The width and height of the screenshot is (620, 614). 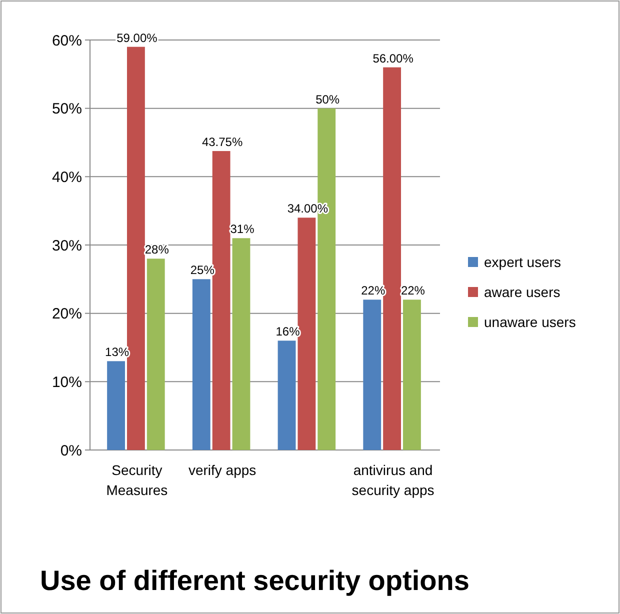 What do you see at coordinates (67, 382) in the screenshot?
I see `y-tick-label: 10%` at bounding box center [67, 382].